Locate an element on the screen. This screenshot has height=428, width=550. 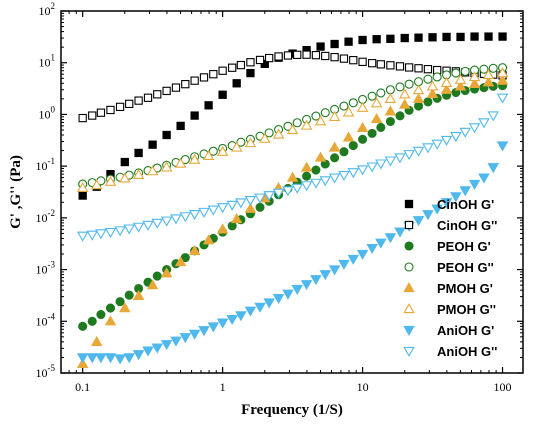
y-tick-label: 10⁻³ is located at coordinates (46, 268).